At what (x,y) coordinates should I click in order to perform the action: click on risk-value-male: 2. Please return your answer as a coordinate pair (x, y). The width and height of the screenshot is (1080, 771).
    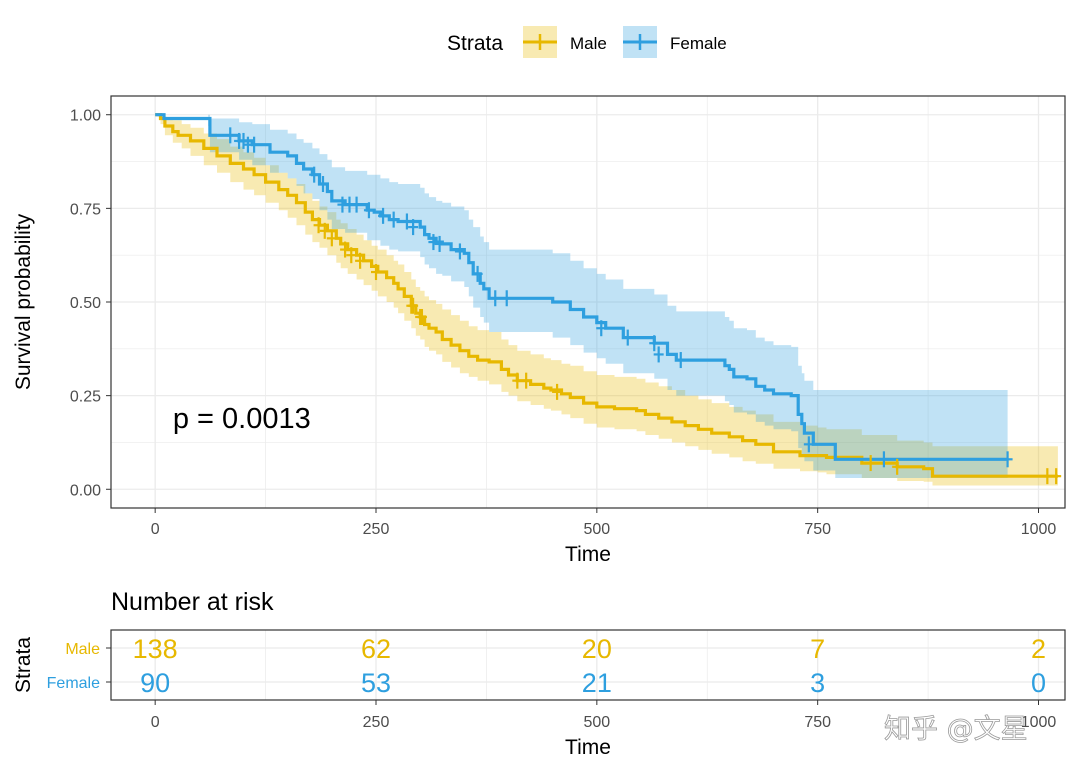
    Looking at the image, I should click on (1038, 649).